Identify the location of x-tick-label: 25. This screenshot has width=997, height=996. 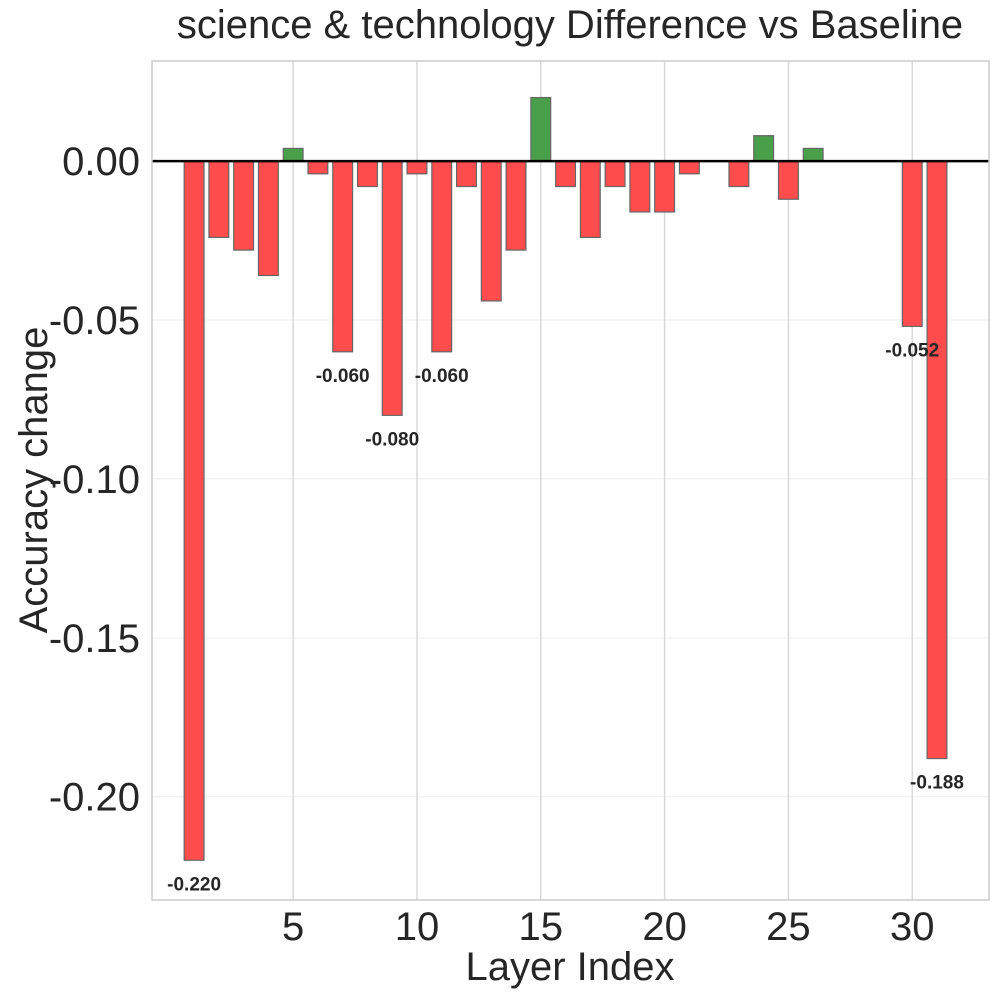
(788, 927).